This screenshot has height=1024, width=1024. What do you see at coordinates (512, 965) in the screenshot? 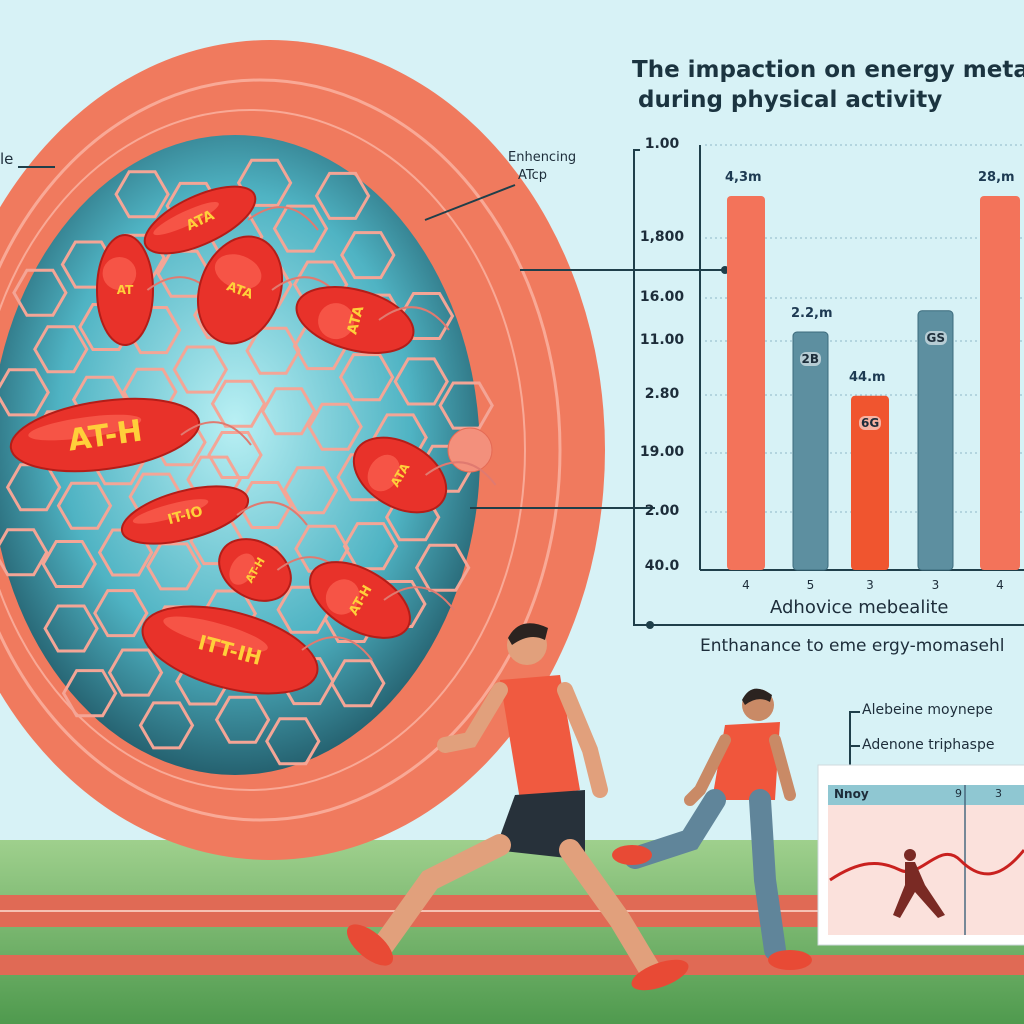
I see `running-track-lane` at bounding box center [512, 965].